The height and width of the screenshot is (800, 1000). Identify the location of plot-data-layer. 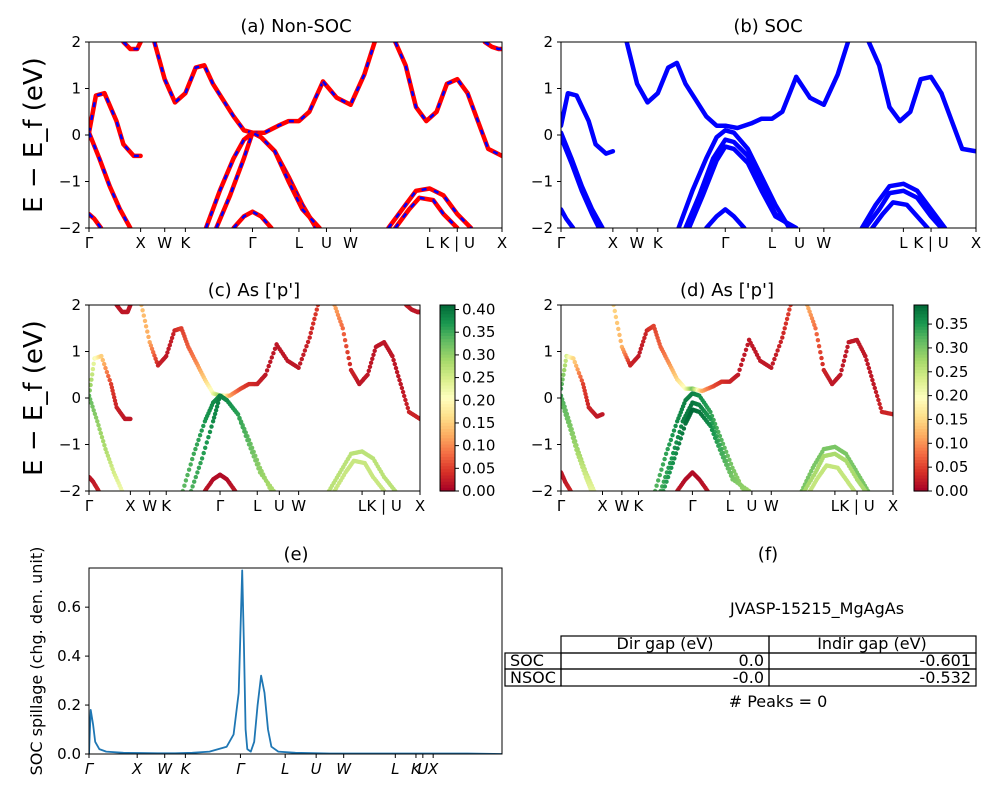
(254, 398).